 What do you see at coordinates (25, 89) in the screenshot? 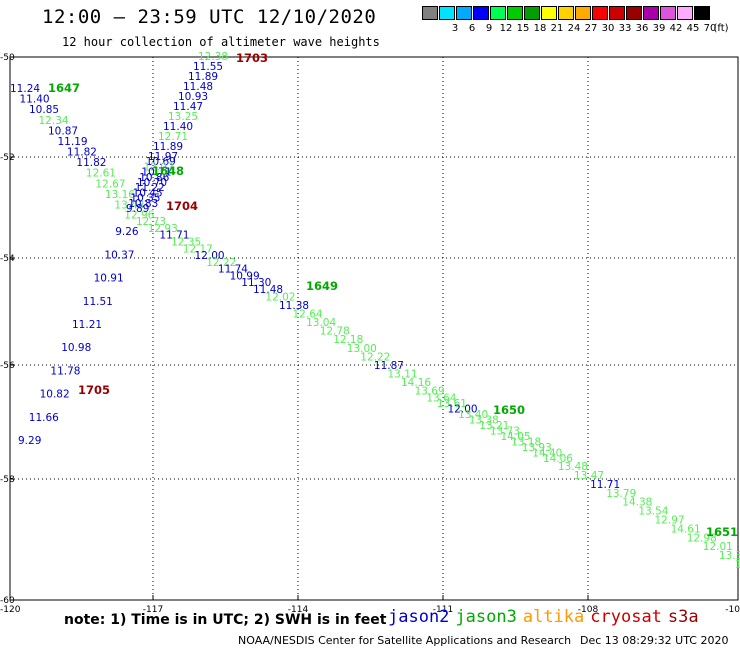
I see `wave-height-value: 11.24` at bounding box center [25, 89].